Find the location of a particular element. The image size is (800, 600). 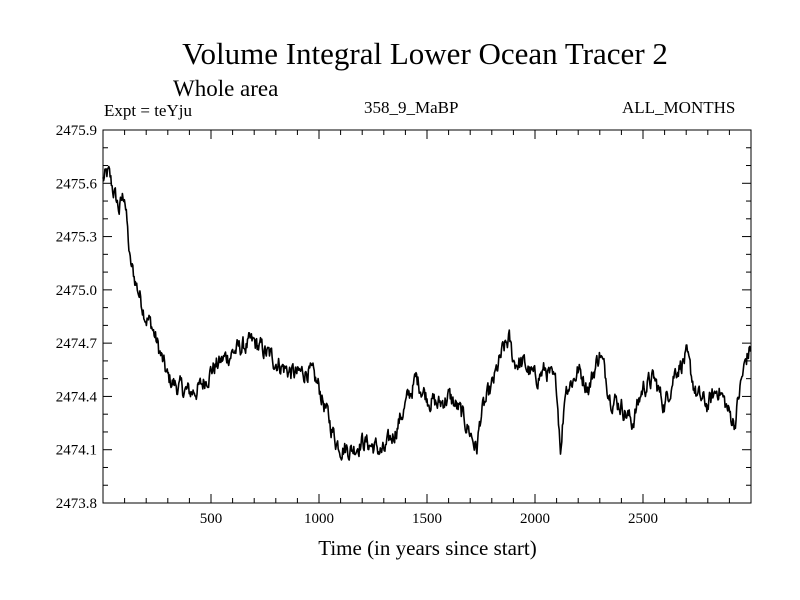

chart-title: Volume Integral Lower Ocean Tracer 2 is located at coordinates (425, 53).